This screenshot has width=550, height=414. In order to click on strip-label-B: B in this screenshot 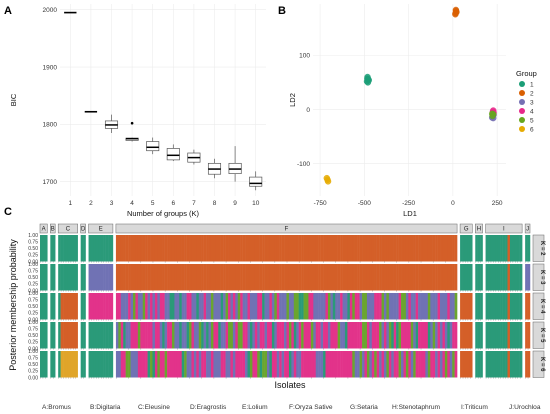, I will do `click(53, 230)`.